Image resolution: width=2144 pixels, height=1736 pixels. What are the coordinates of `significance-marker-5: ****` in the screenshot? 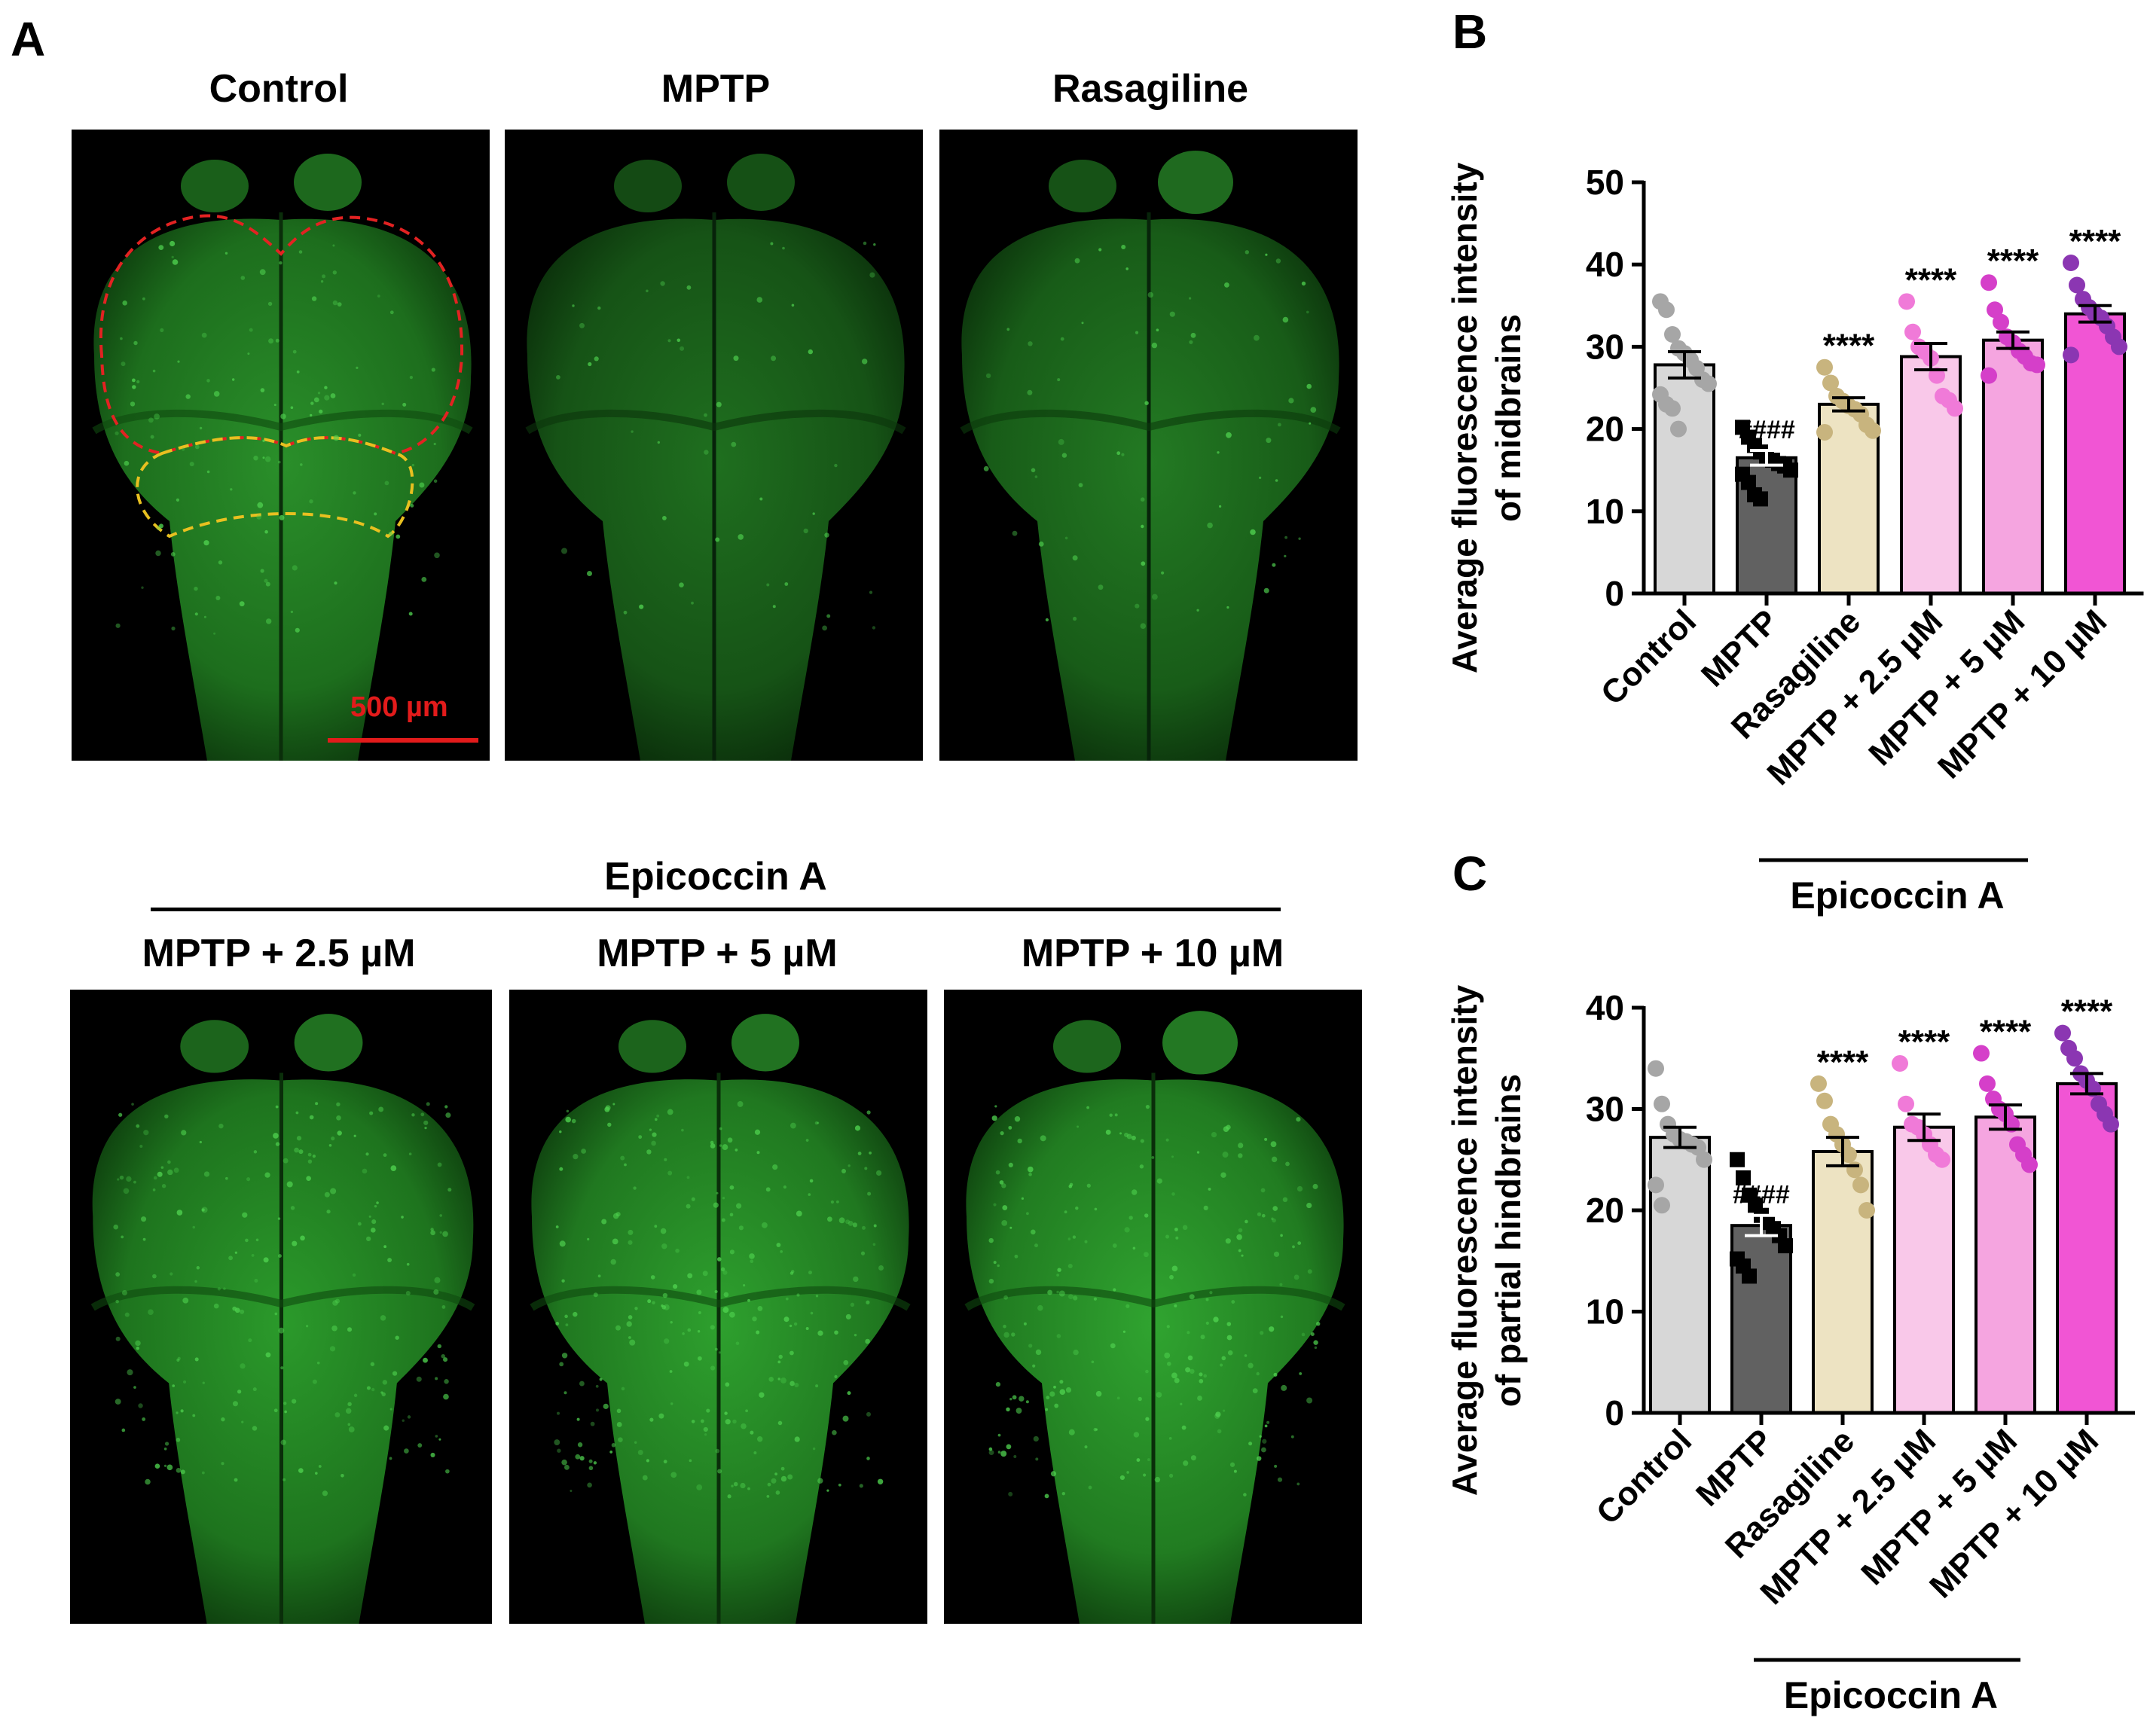 It's located at (2087, 1011).